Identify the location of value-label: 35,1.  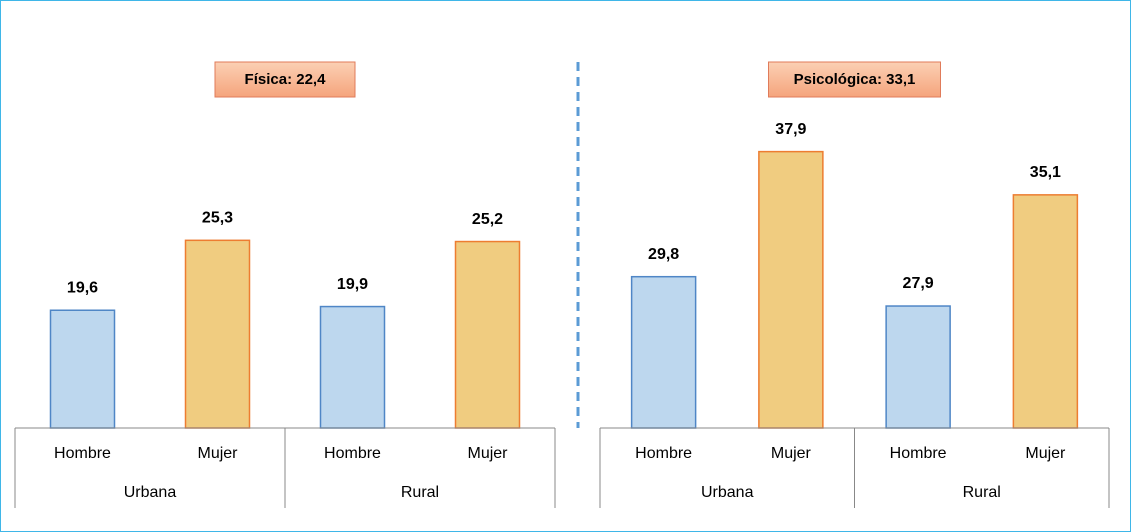
(1045, 172).